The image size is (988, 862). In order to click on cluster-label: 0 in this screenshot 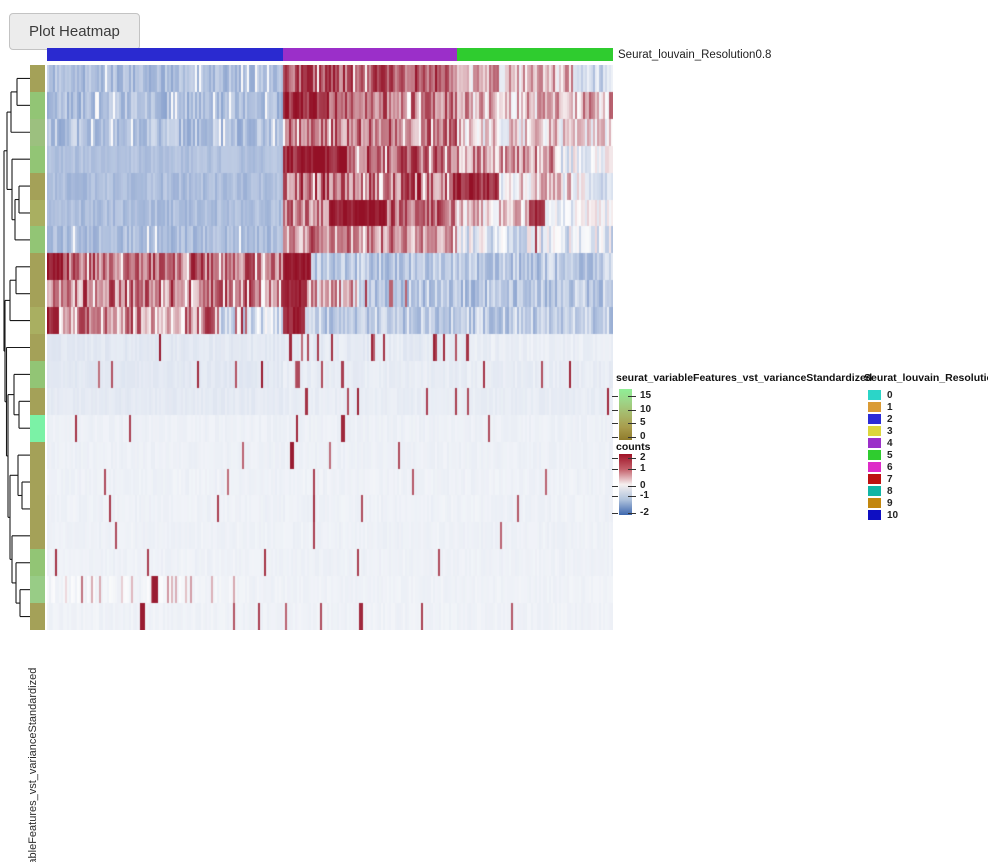, I will do `click(890, 395)`.